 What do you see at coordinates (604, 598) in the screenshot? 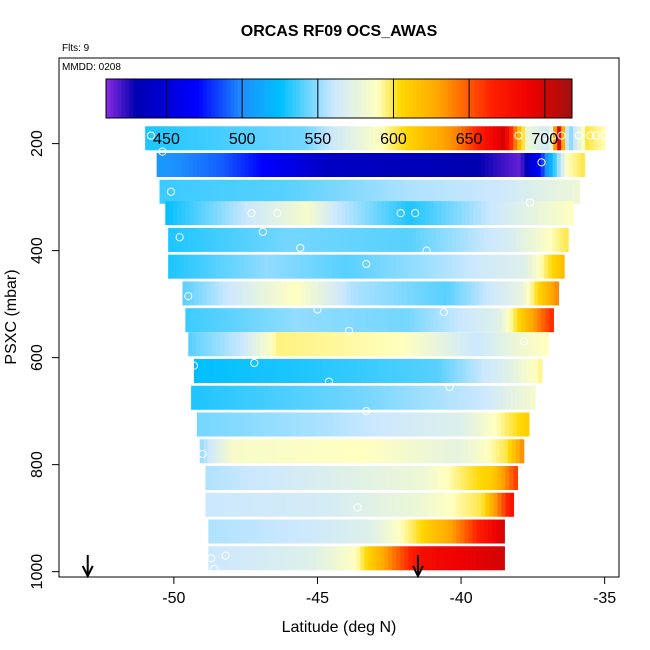
I see `x-tick-label: -35` at bounding box center [604, 598].